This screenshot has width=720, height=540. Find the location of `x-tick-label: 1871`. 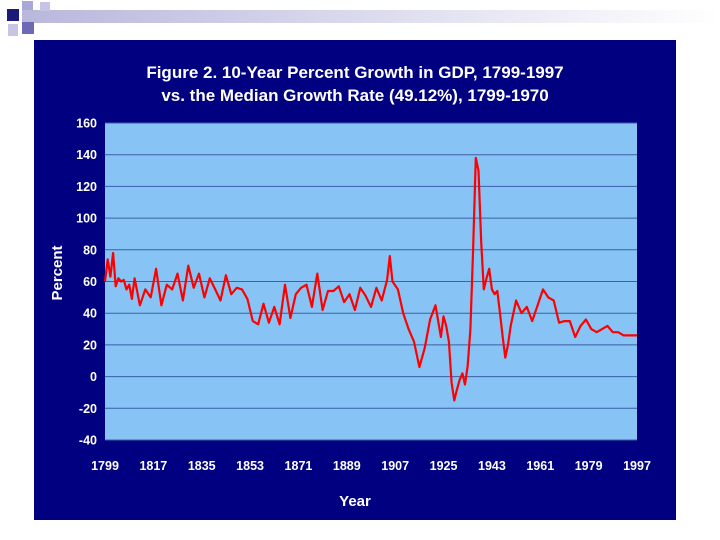

x-tick-label: 1871 is located at coordinates (299, 466).